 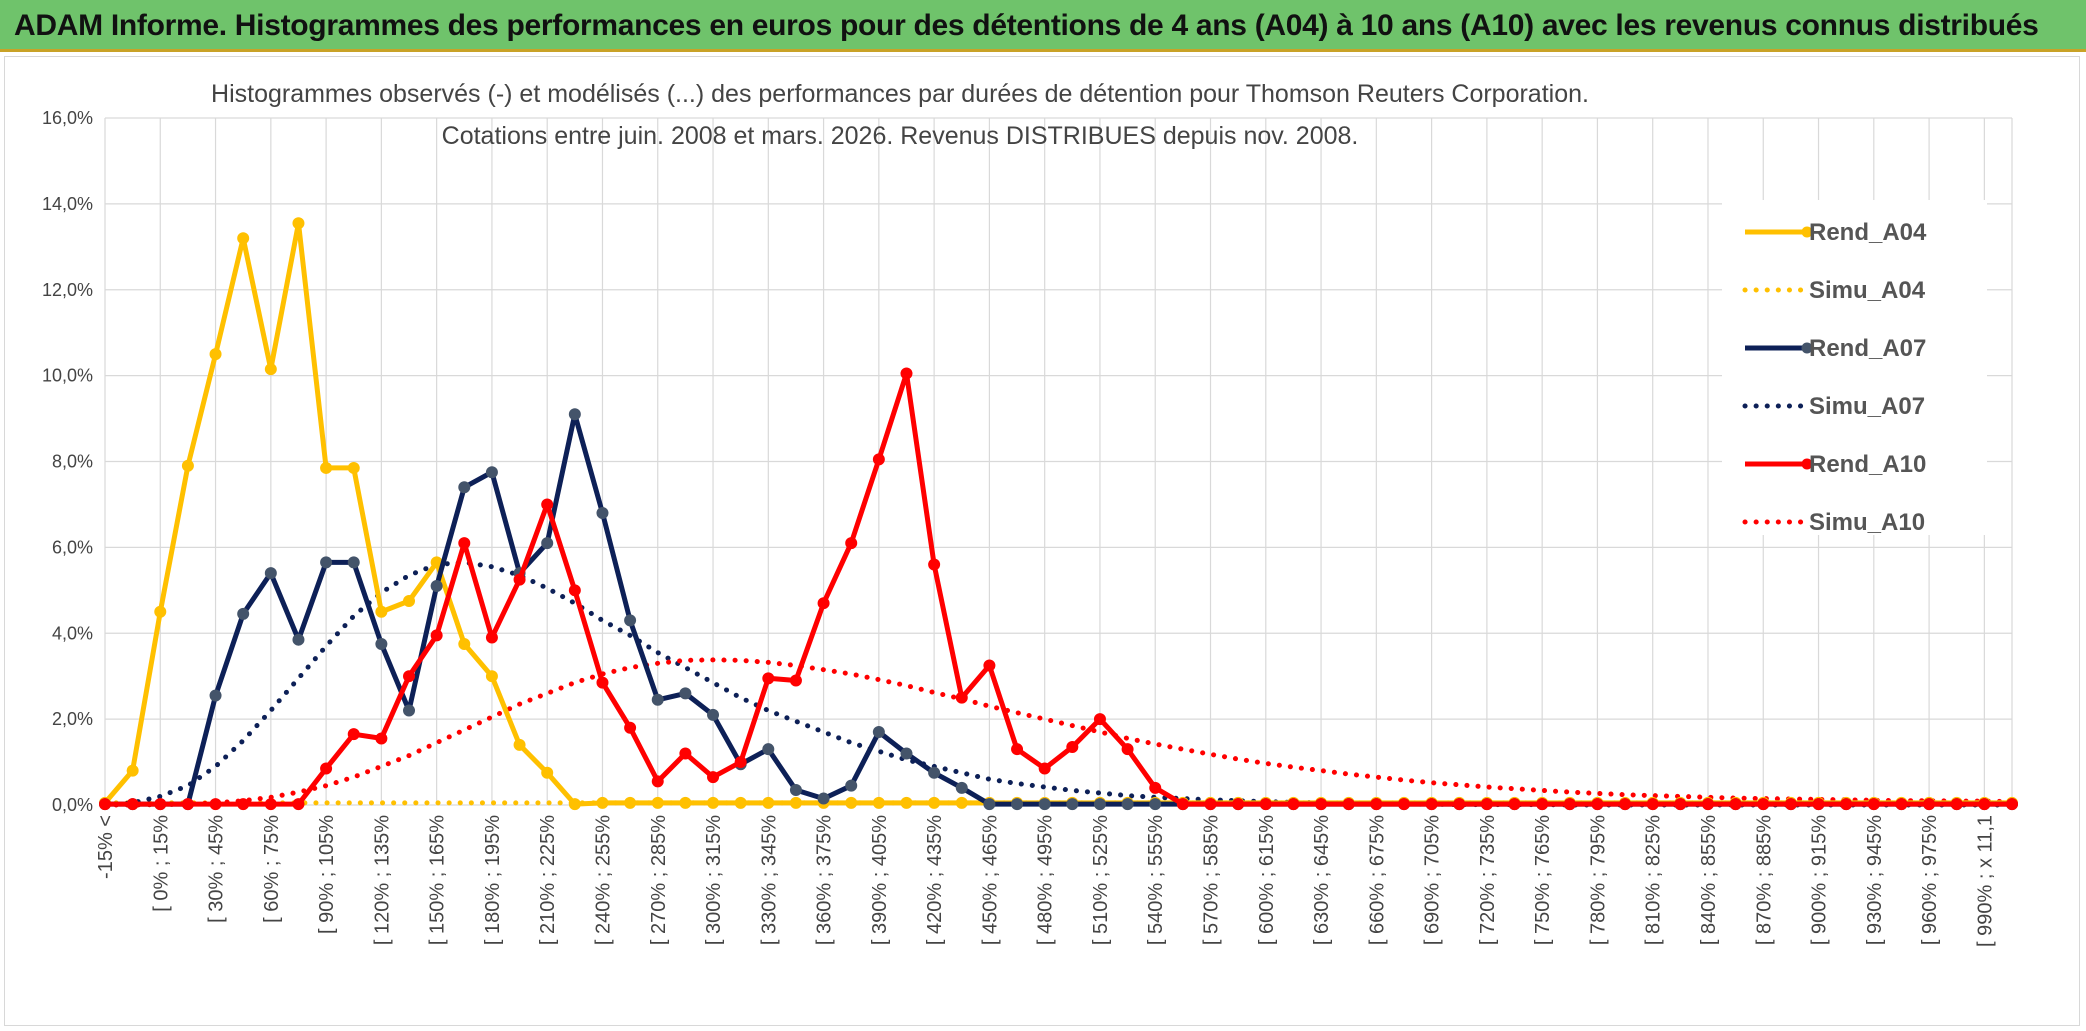 What do you see at coordinates (1212, 880) in the screenshot?
I see `x-tick-label: [ 570% ; 585%` at bounding box center [1212, 880].